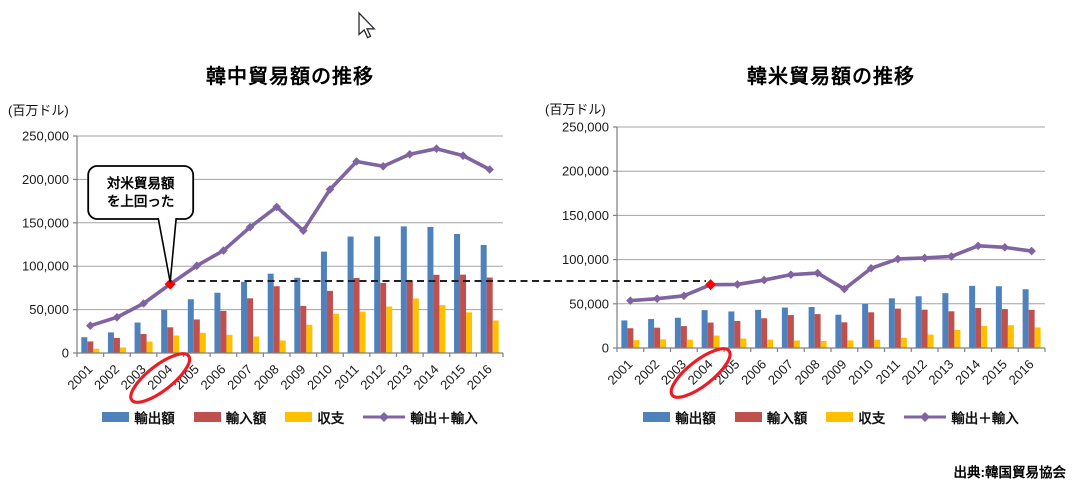  What do you see at coordinates (710, 335) in the screenshot?
I see `bar-imports-2004` at bounding box center [710, 335].